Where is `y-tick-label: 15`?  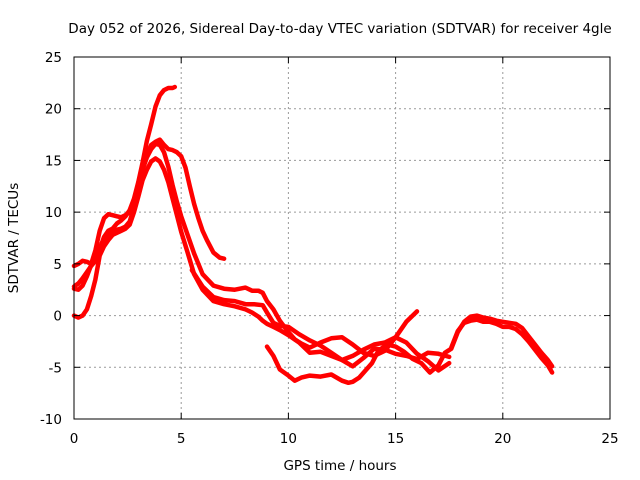 y-tick-label: 15 is located at coordinates (53, 161).